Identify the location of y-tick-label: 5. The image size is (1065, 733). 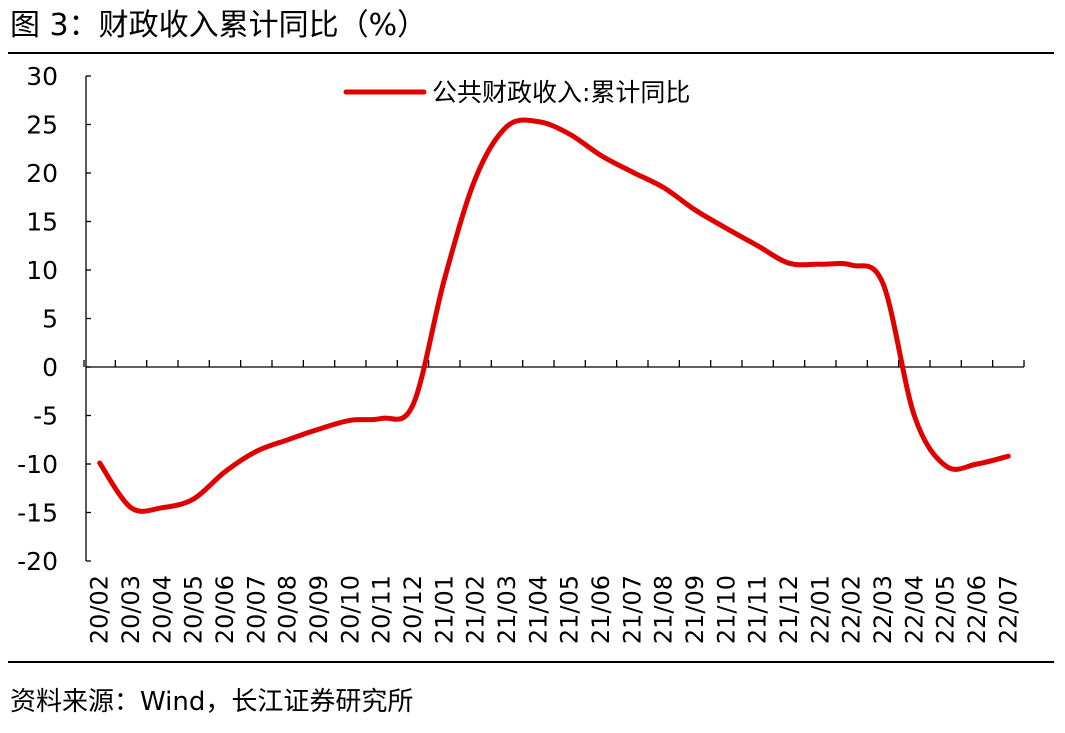
(50, 319).